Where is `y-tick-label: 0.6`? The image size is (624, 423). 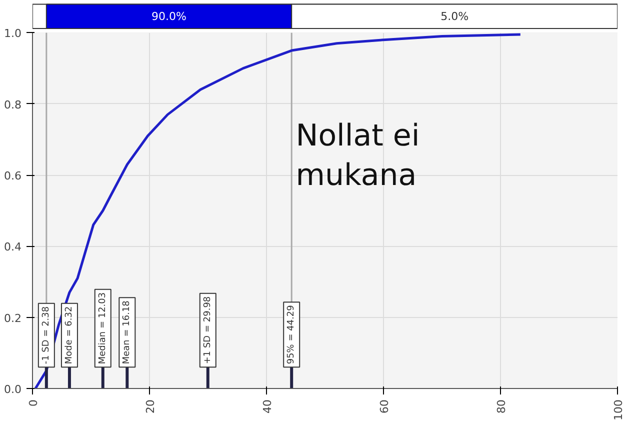 y-tick-label: 0.6 is located at coordinates (13, 176).